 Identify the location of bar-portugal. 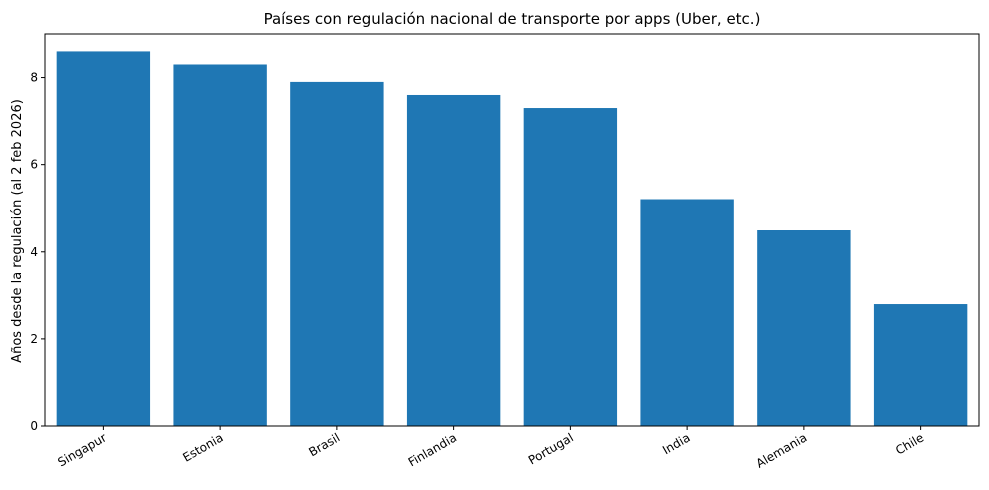
(570, 267).